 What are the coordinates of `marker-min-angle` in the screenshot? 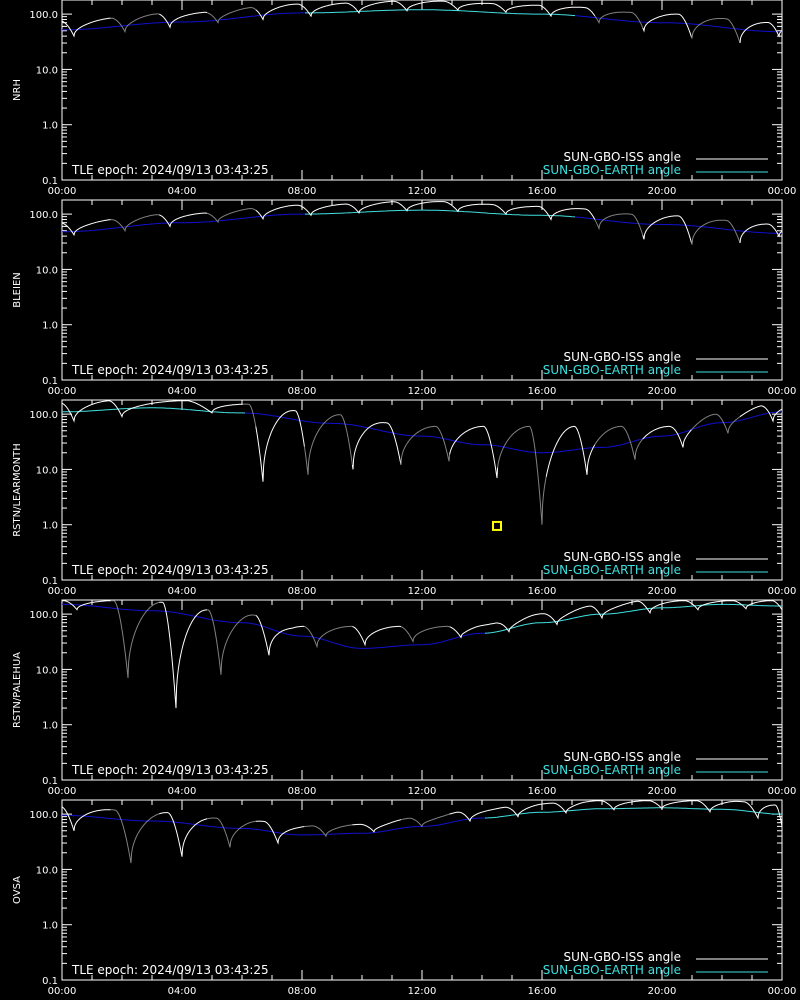 It's located at (497, 525).